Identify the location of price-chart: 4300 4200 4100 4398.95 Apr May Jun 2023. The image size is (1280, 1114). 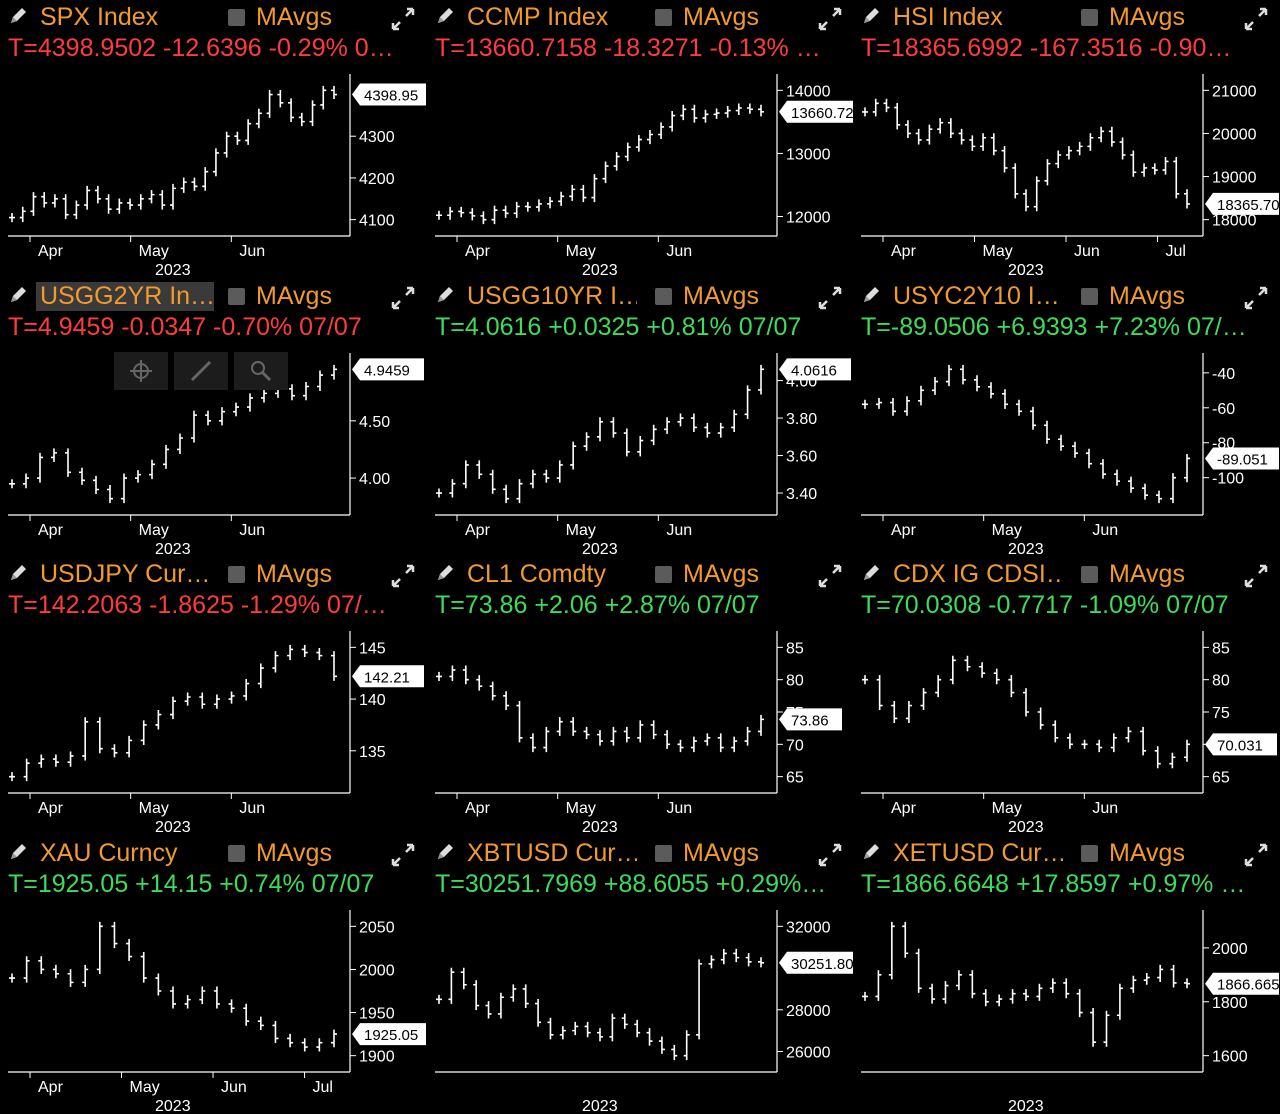
(213, 172).